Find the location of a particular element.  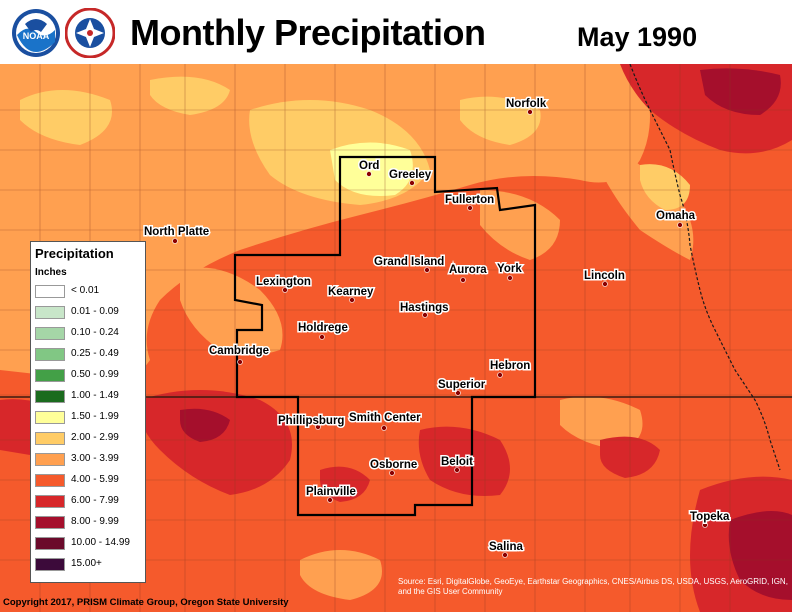

city-label-topeka: Topeka is located at coordinates (710, 517).